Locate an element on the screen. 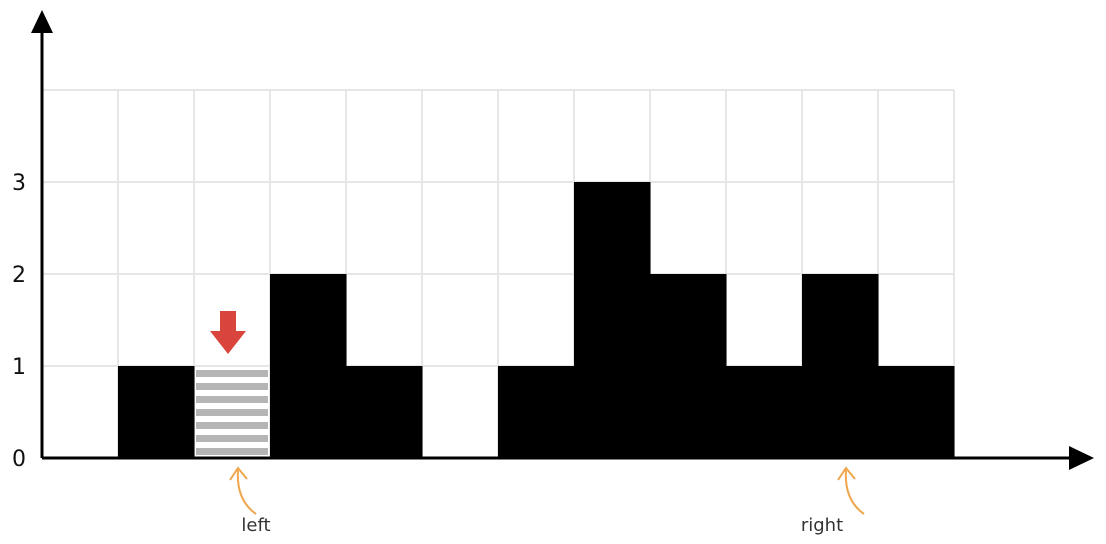 The image size is (1106, 544). y-tick-label: 2 is located at coordinates (19, 275).